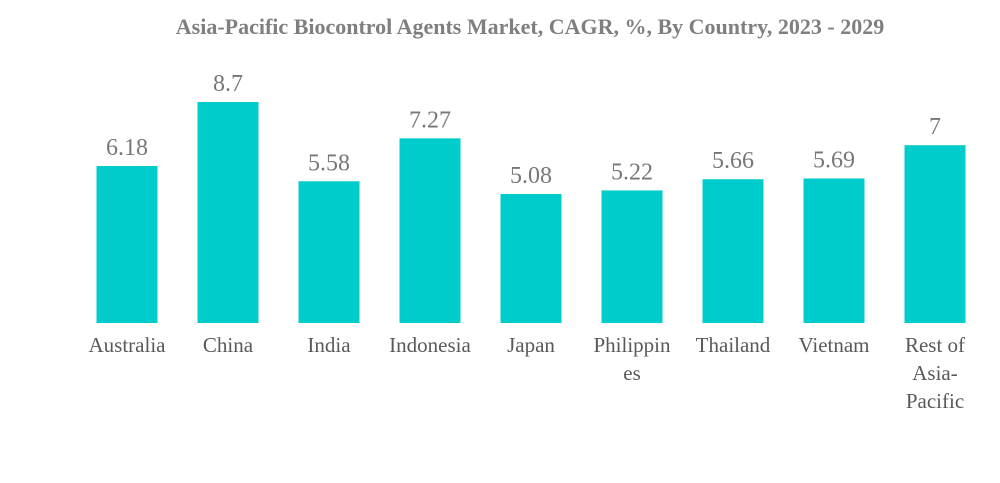  Describe the element at coordinates (127, 244) in the screenshot. I see `bar-australia` at that location.